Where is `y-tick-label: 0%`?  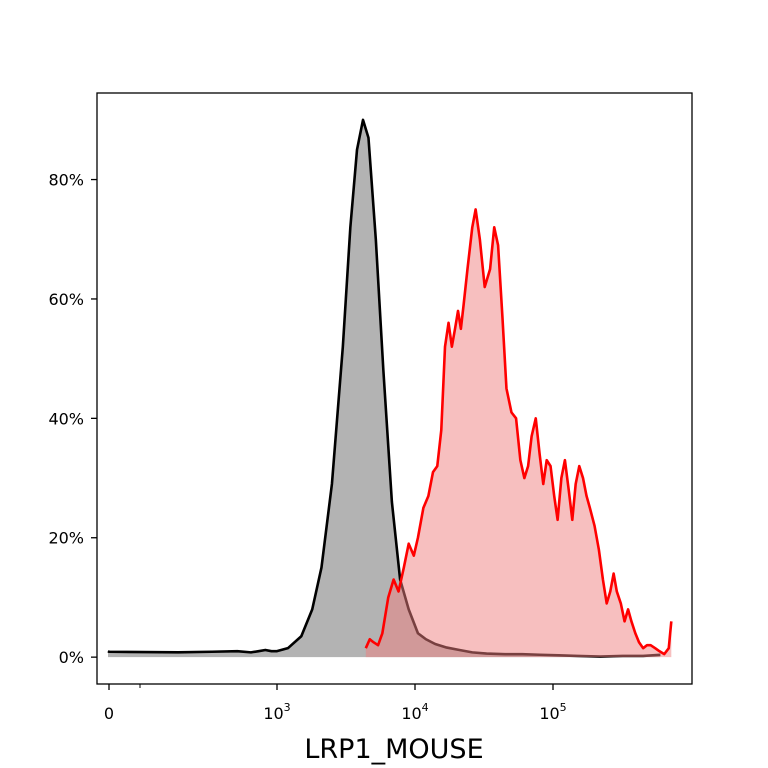 y-tick-label: 0% is located at coordinates (71, 657).